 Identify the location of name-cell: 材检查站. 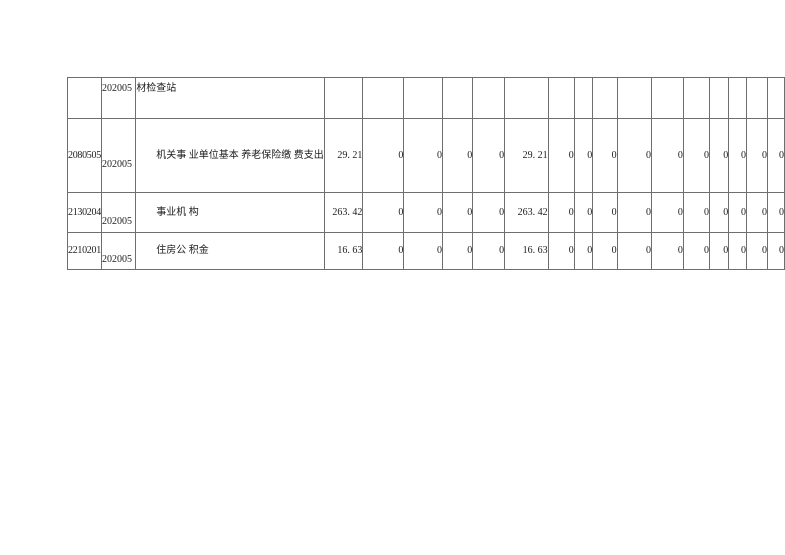
(230, 98).